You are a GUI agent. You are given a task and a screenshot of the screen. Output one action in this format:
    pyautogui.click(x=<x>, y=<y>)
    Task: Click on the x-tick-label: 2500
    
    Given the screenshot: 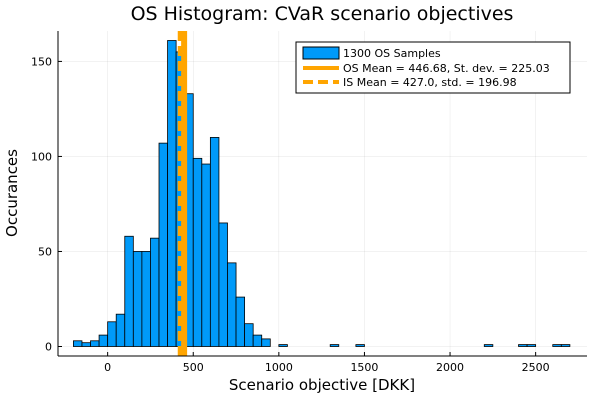 What is the action you would take?
    pyautogui.click(x=536, y=367)
    